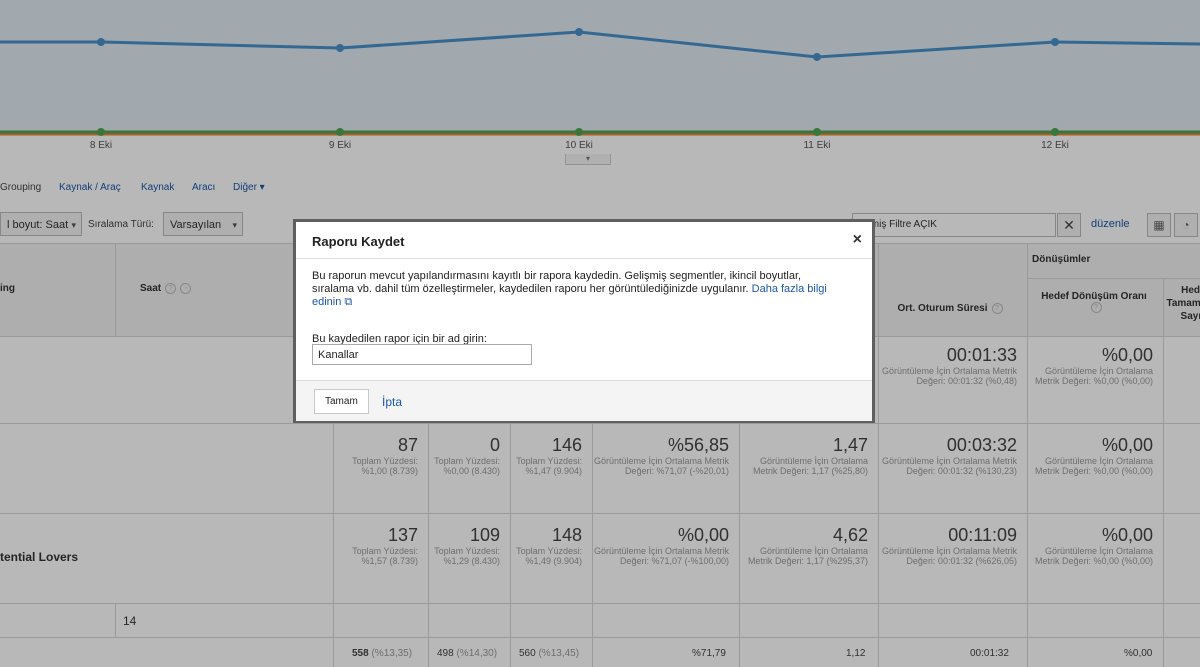 The width and height of the screenshot is (1200, 667). What do you see at coordinates (392, 402) in the screenshot?
I see `cancel-link: İpta` at bounding box center [392, 402].